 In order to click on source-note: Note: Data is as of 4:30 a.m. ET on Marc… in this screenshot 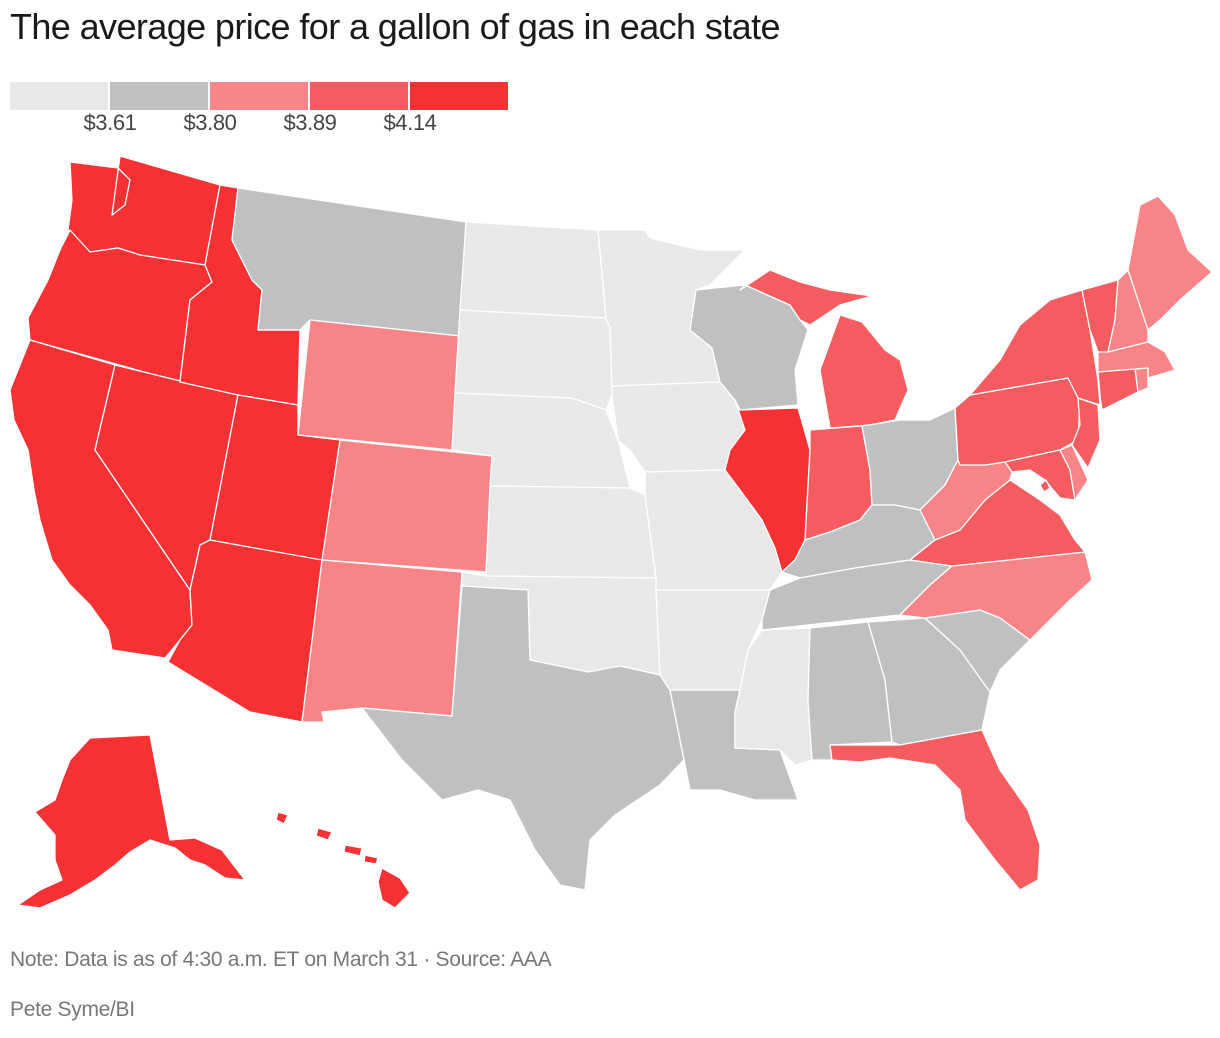, I will do `click(281, 959)`.